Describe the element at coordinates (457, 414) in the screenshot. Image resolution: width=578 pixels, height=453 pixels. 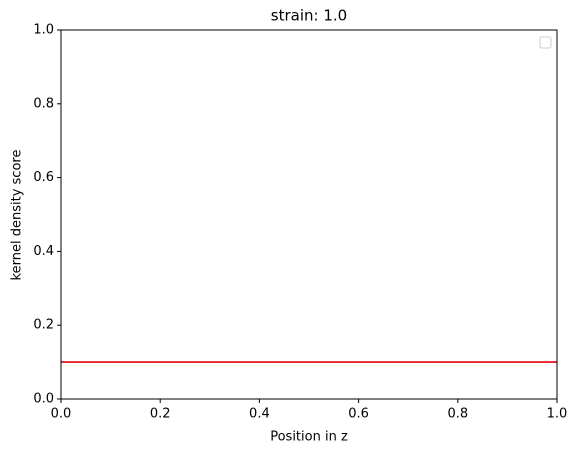
I see `x-tick-label: 0.8` at that location.